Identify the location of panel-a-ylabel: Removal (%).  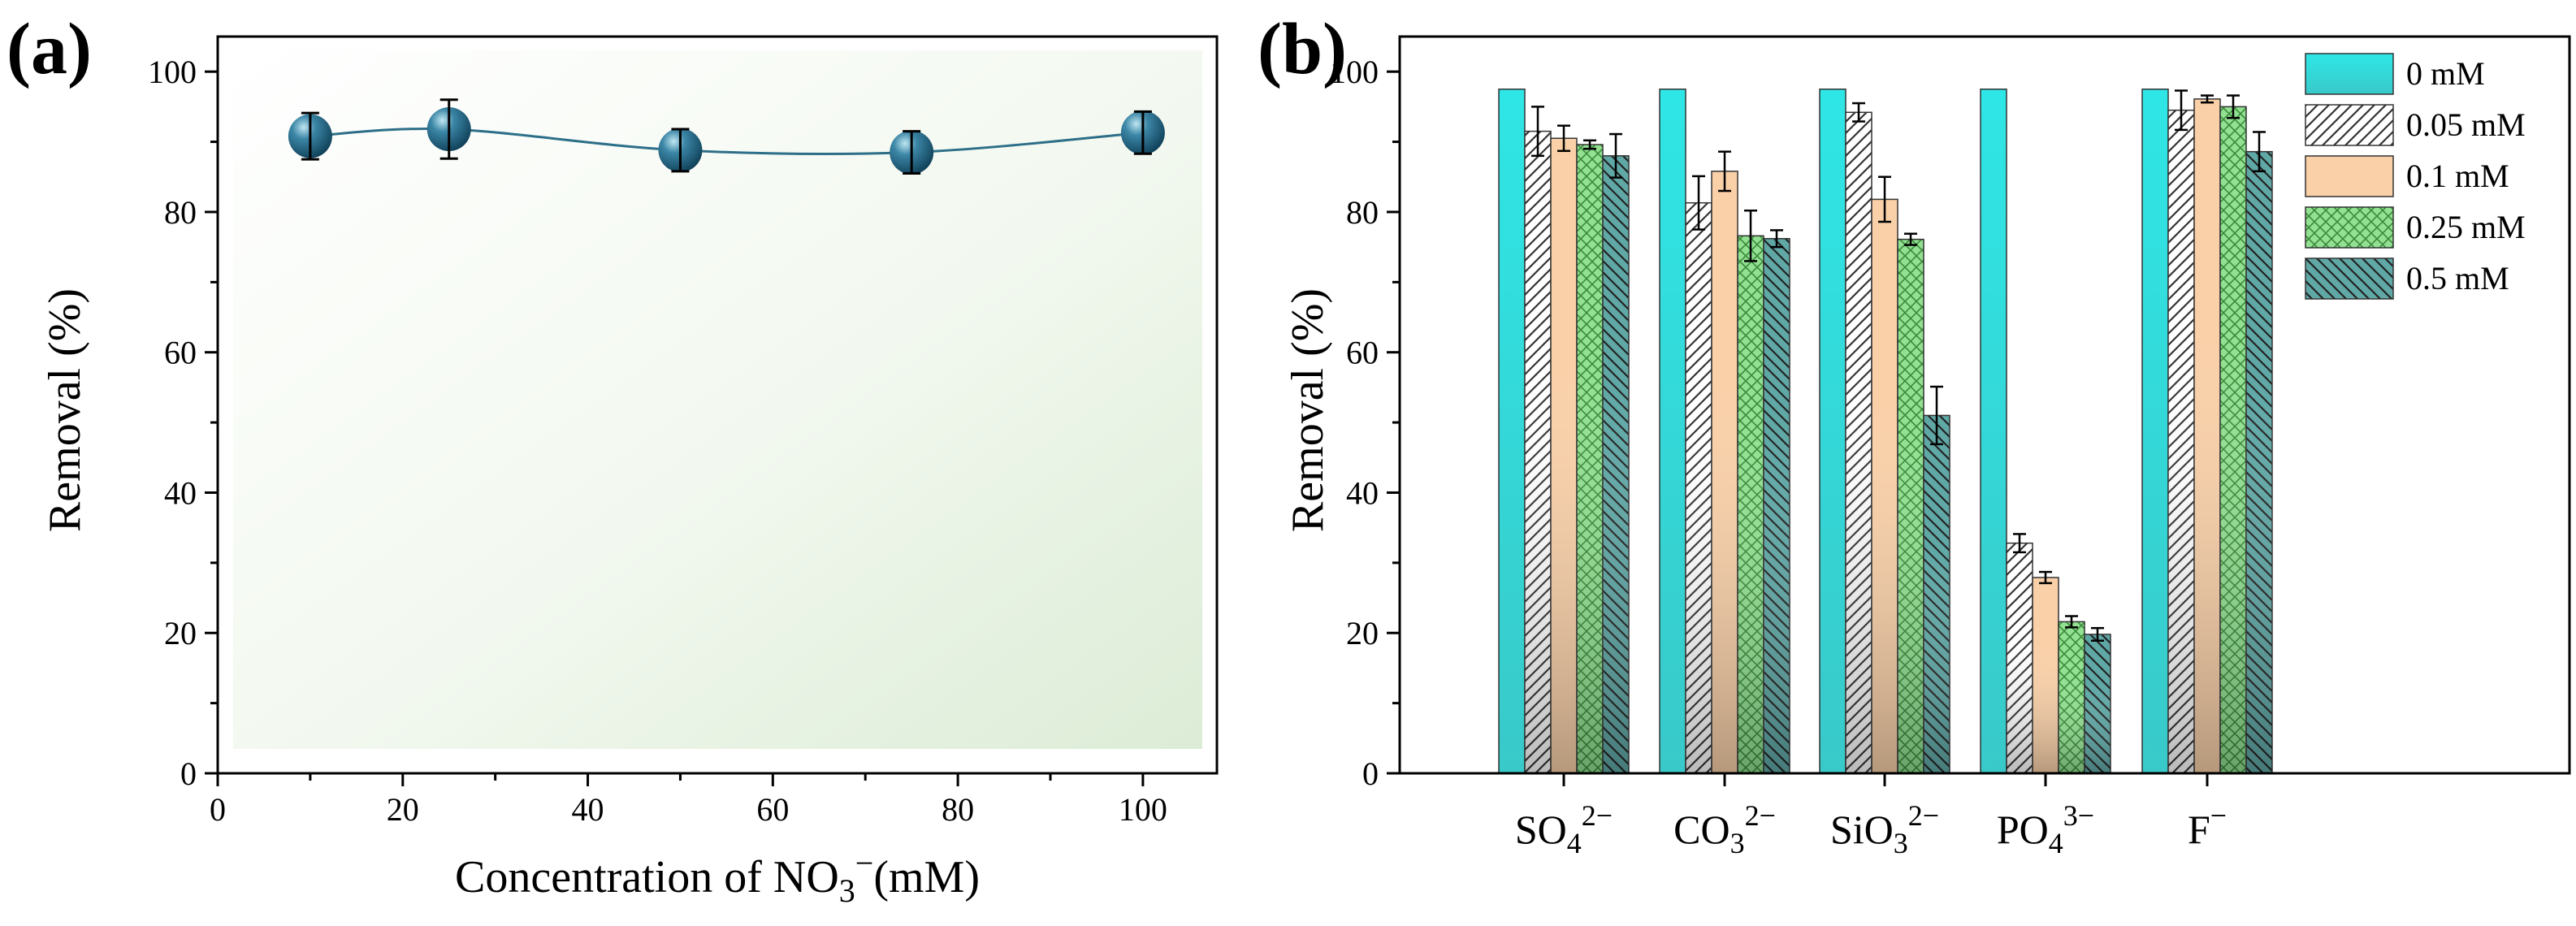
(65, 410).